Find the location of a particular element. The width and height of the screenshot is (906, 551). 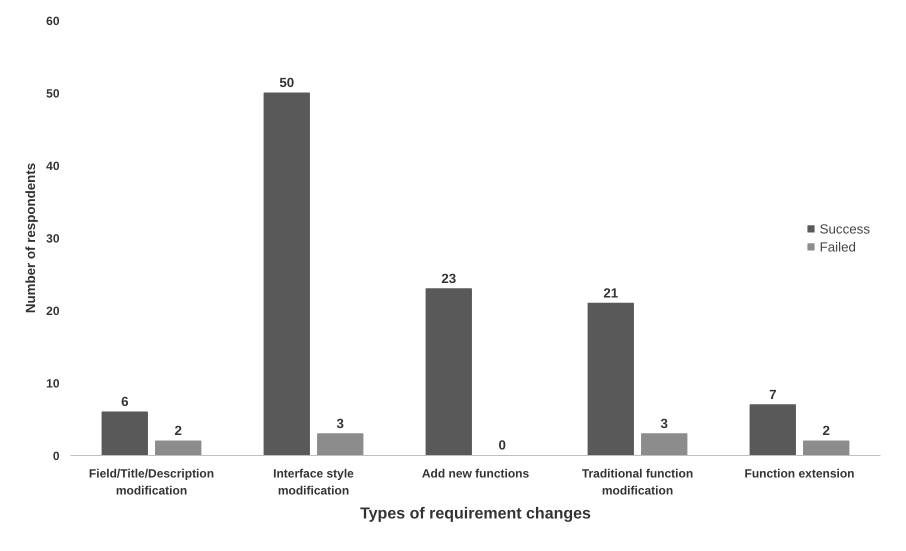

legend-label: Failed is located at coordinates (838, 246).